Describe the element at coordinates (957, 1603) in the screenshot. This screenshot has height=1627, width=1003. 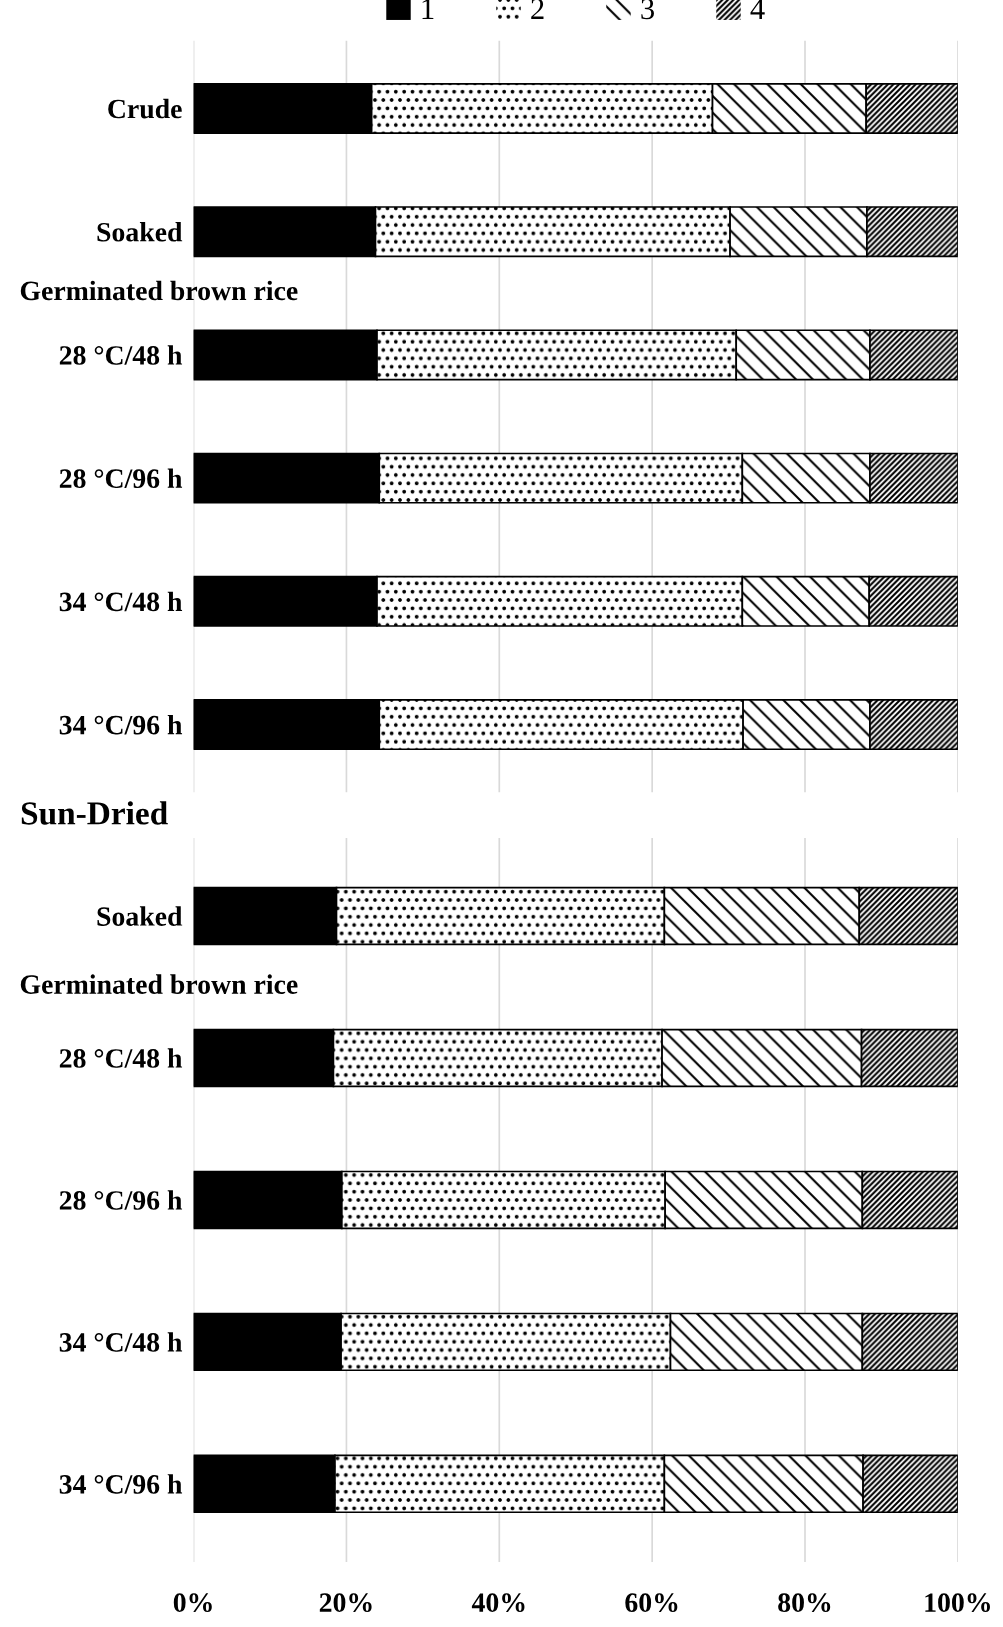
I see `x-tick-label: 100%` at that location.